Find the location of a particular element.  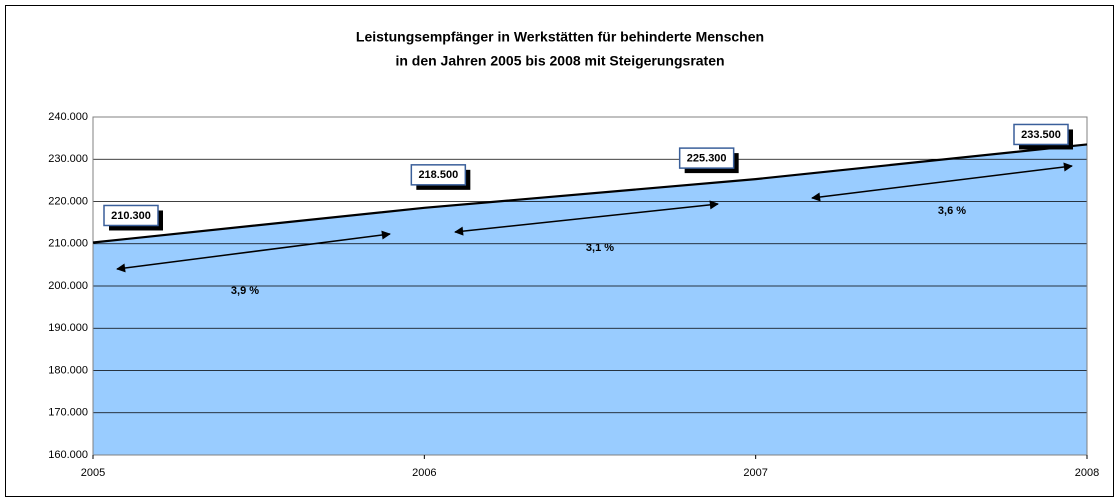

data-label: 210.300 is located at coordinates (131, 216).